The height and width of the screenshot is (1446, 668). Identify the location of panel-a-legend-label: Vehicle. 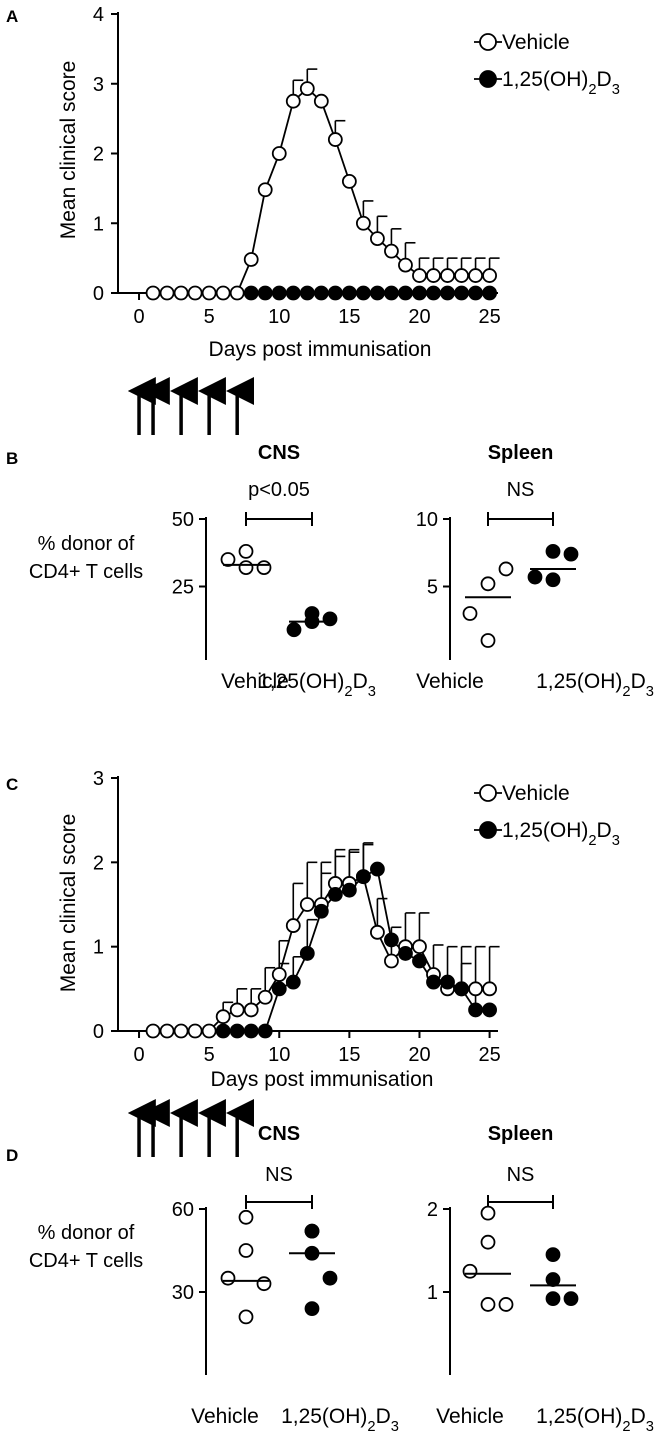
(536, 42).